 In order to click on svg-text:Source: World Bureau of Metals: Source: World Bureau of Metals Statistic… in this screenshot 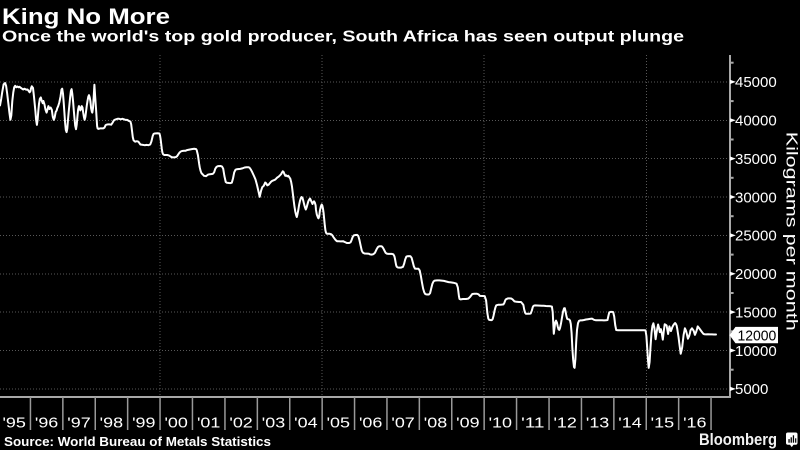, I will do `click(137, 441)`.